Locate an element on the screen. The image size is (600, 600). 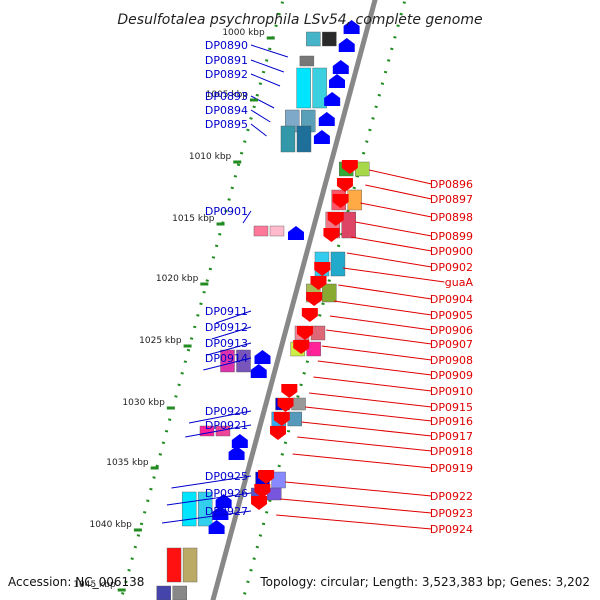
left-gene-label: DP0901 is located at coordinates (226, 211).